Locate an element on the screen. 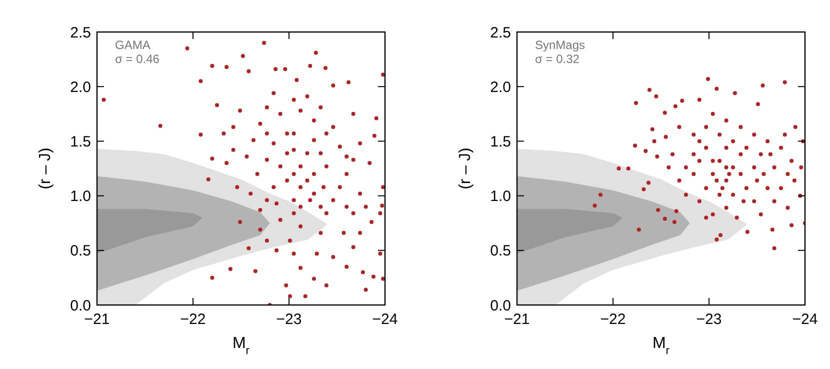 Image resolution: width=830 pixels, height=369 pixels. annotation: SynMags is located at coordinates (560, 45).